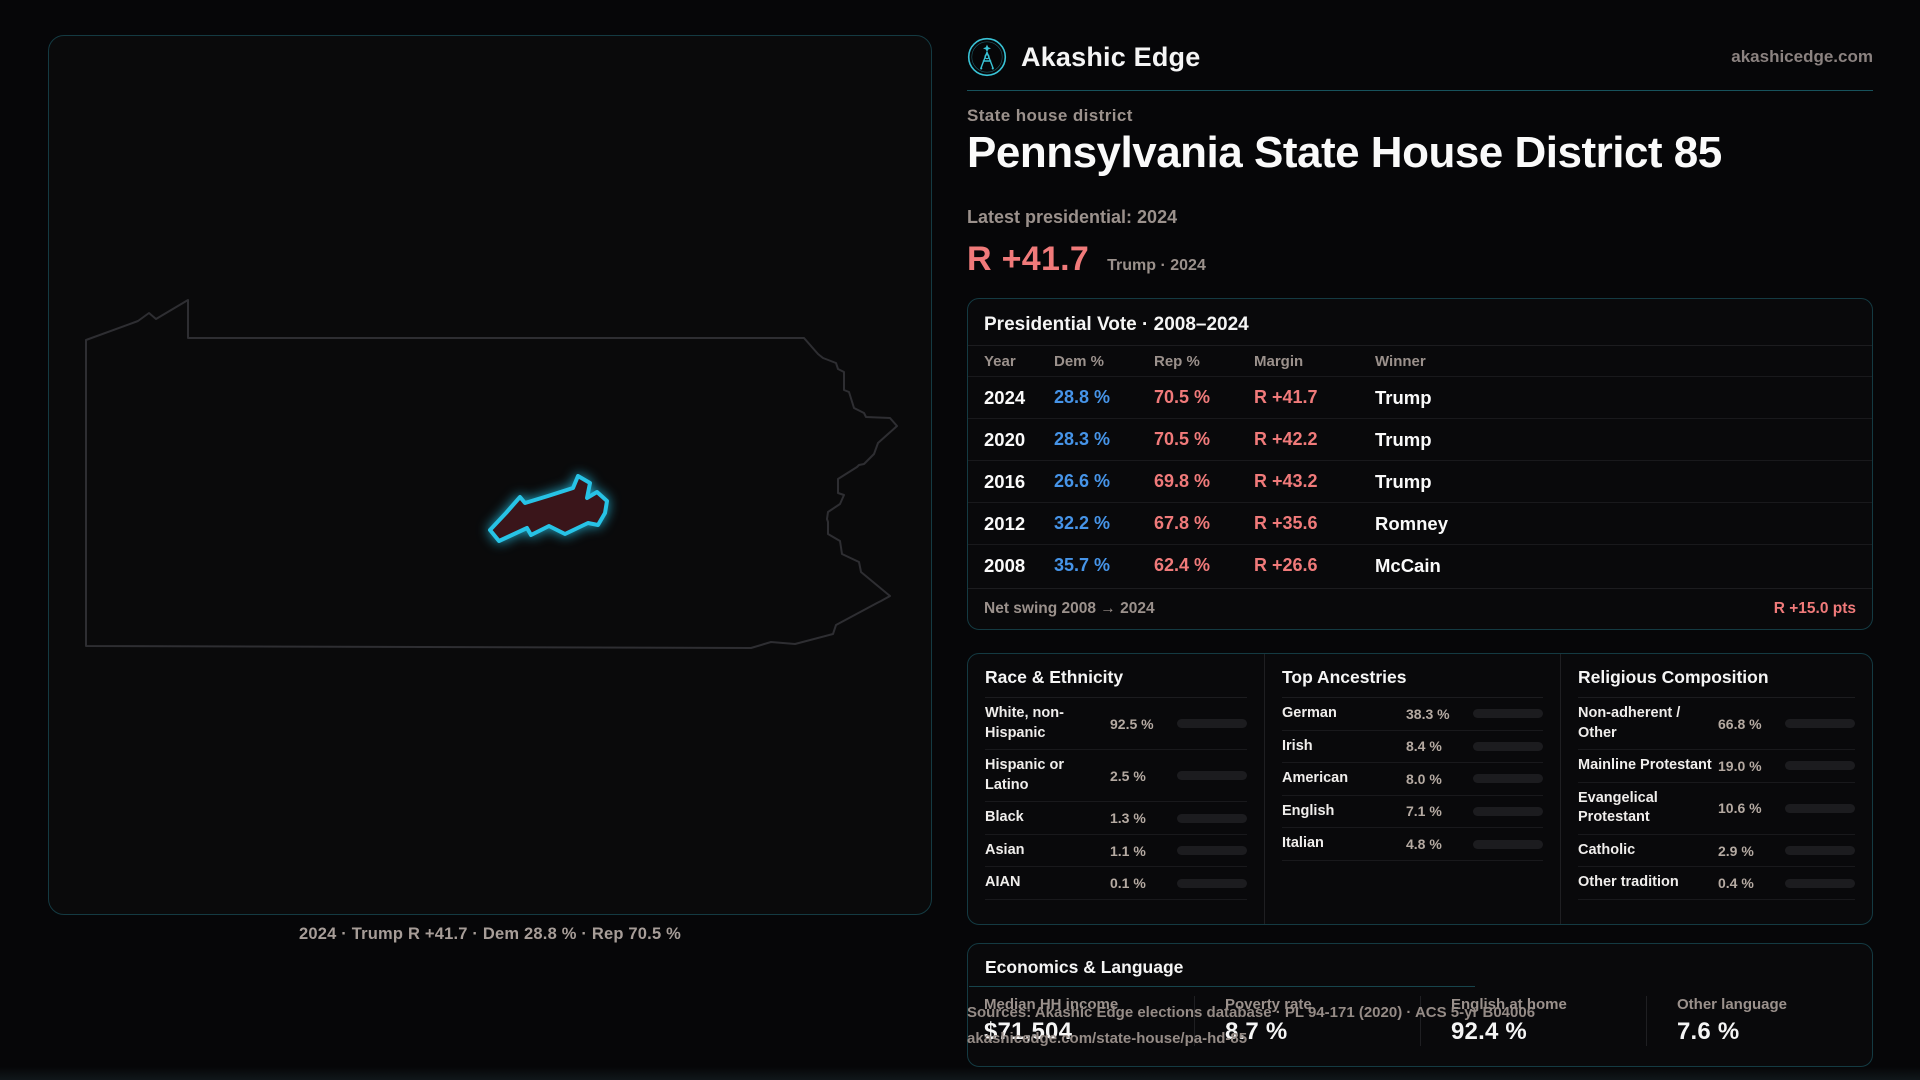 Image resolution: width=1920 pixels, height=1080 pixels. Describe the element at coordinates (1420, 259) in the screenshot. I see `margin-summary: R +41.7 Trump · 2024` at that location.